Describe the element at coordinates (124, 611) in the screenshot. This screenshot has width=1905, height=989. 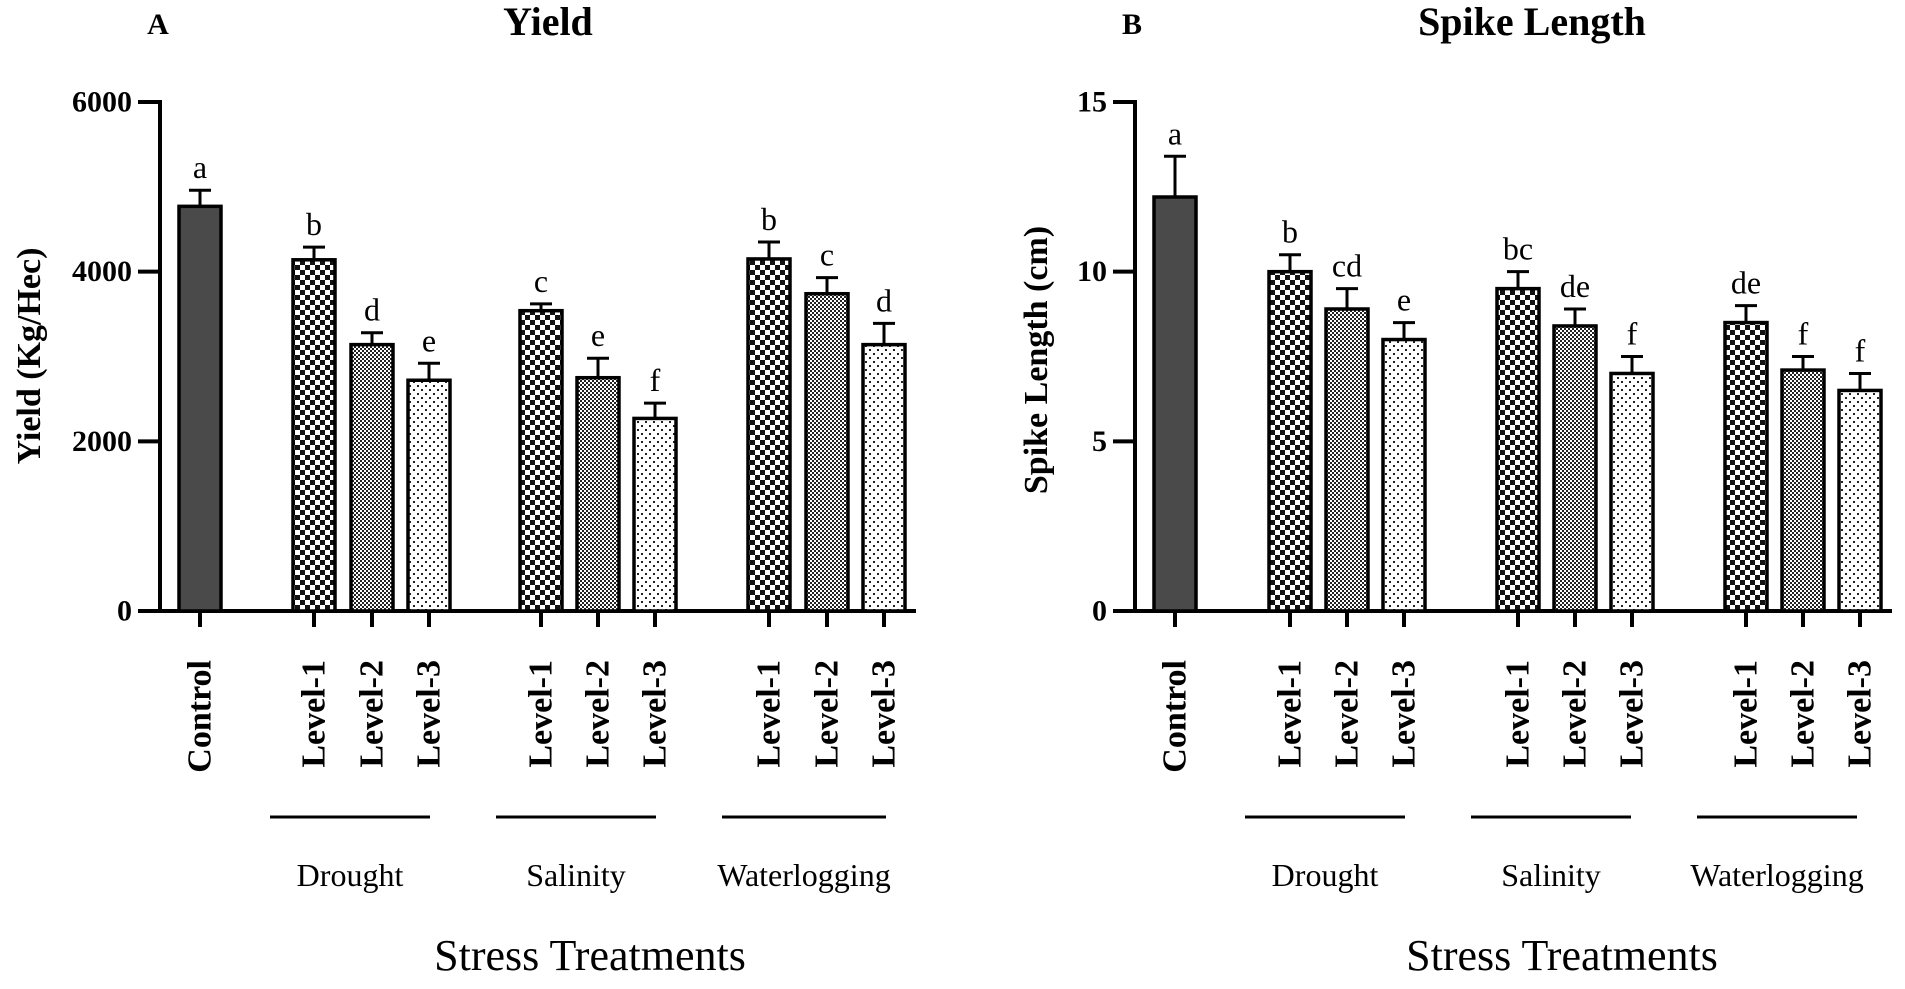
I see `panel-a-y-tick-label: 0` at that location.